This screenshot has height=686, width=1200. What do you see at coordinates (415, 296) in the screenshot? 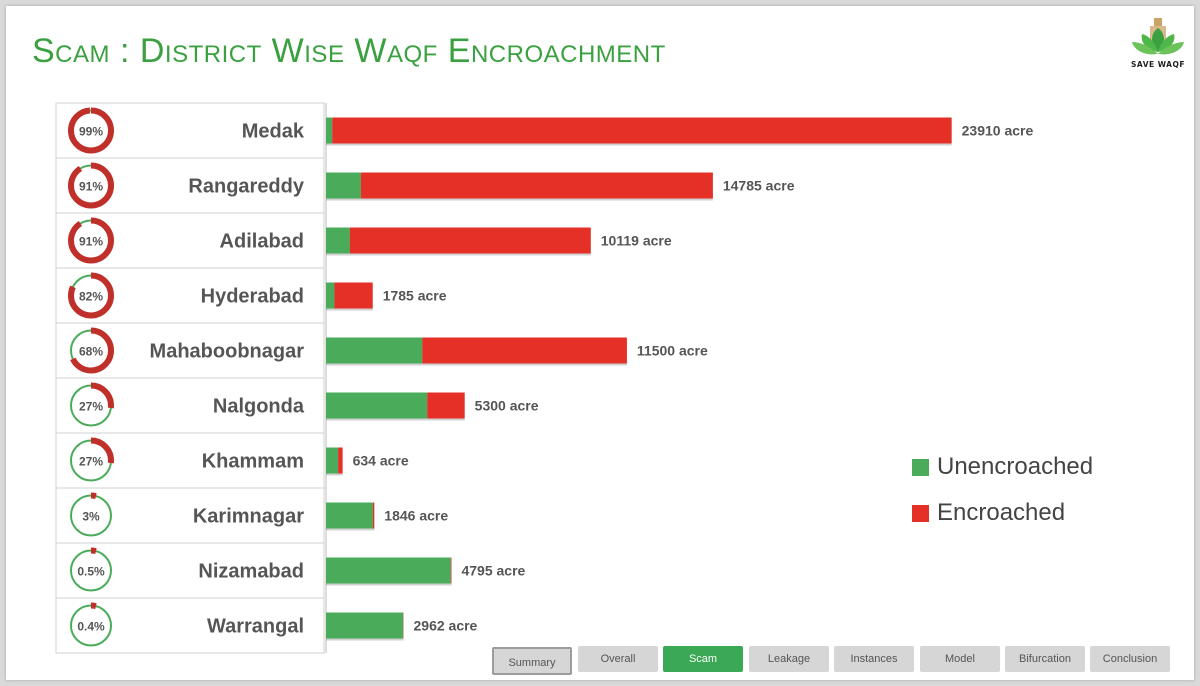
I see `bar-value-label: 1785 acre` at bounding box center [415, 296].